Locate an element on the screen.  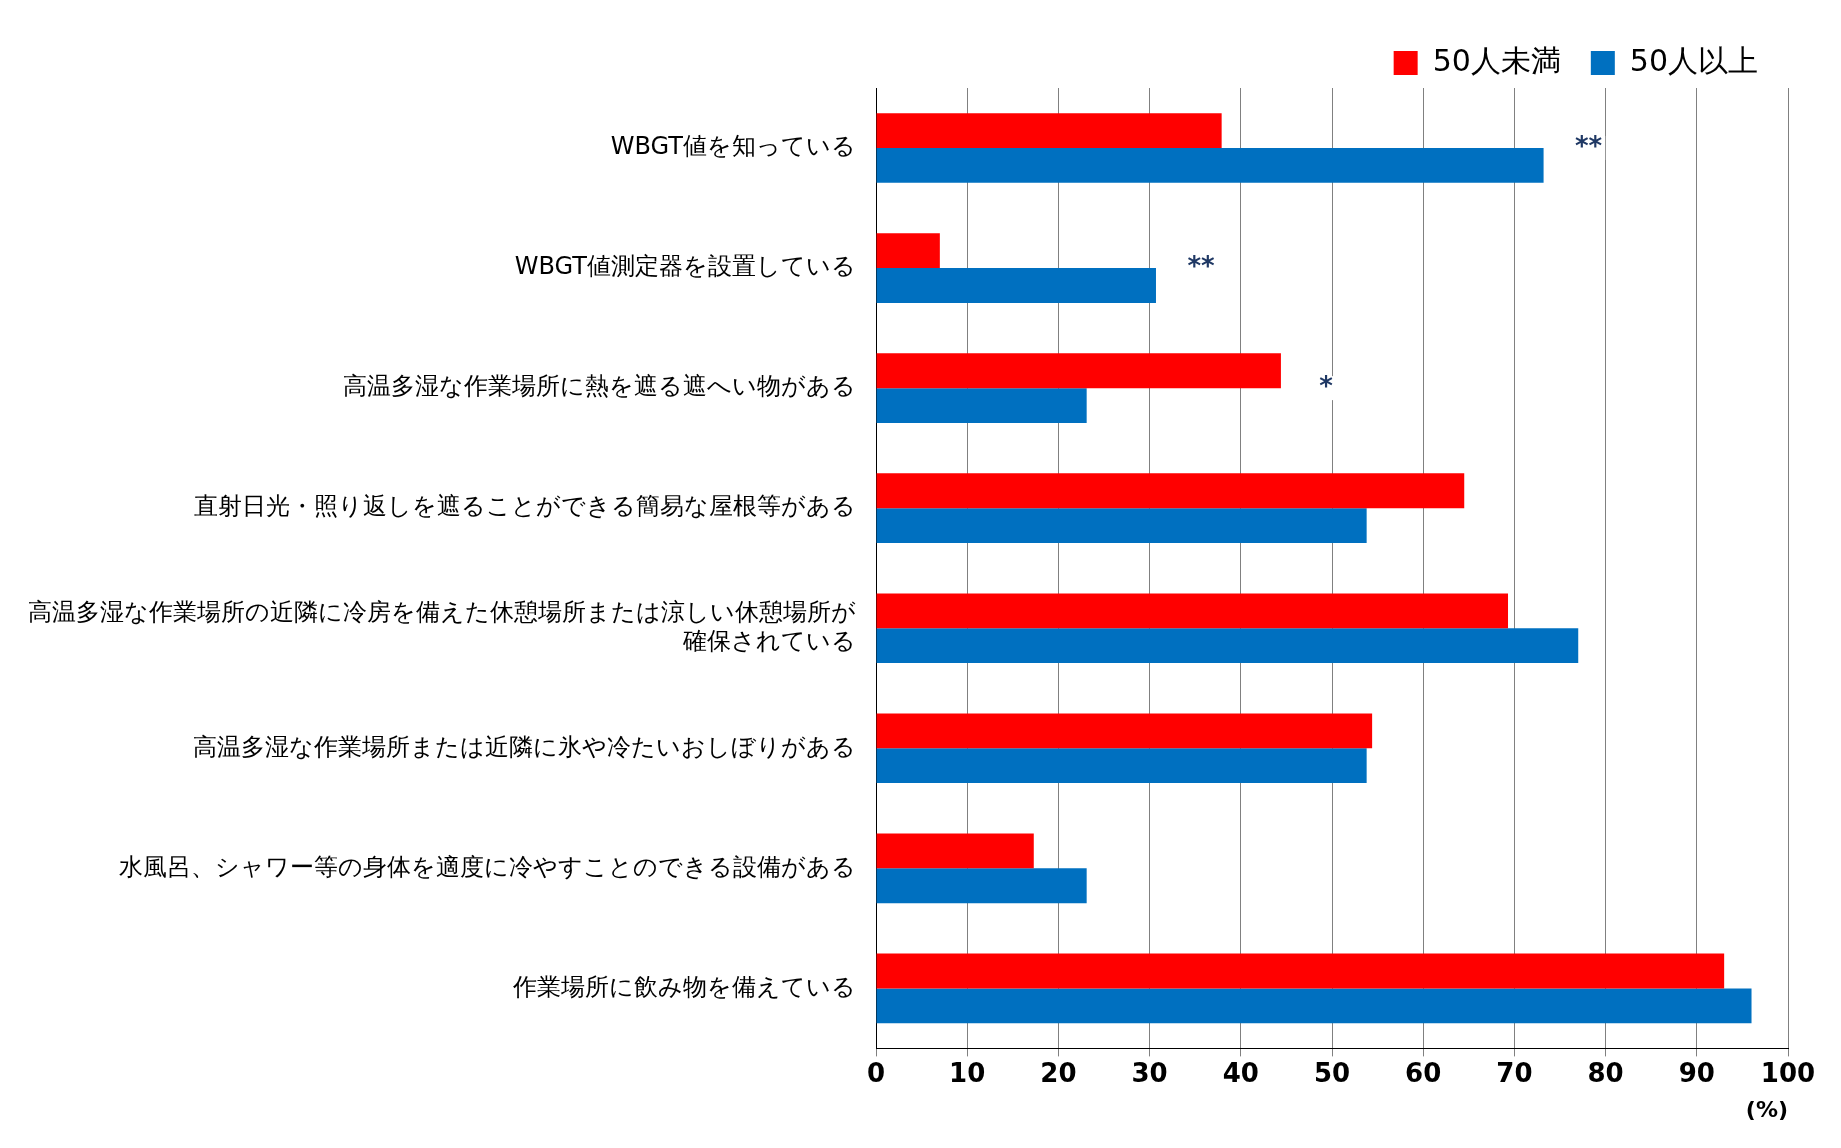
y-tick-label: 高温多湿な作業場所の近隣に冷房を備えた休憩場所または涼しい休憩場所が確保されている is located at coordinates (442, 626).